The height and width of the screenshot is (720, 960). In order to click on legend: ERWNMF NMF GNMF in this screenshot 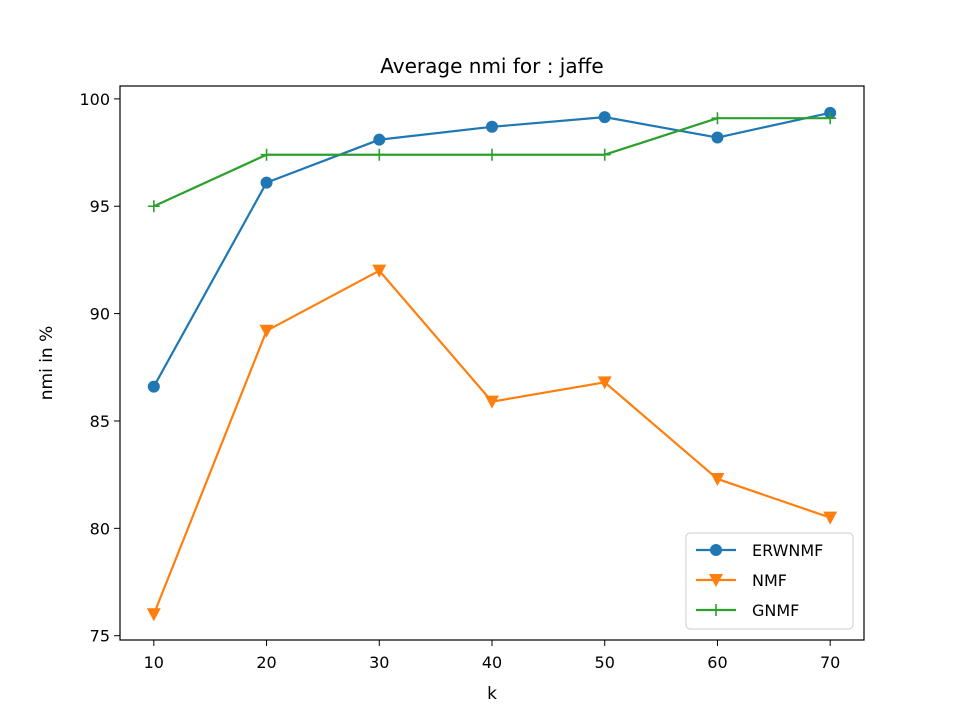, I will do `click(769, 581)`.